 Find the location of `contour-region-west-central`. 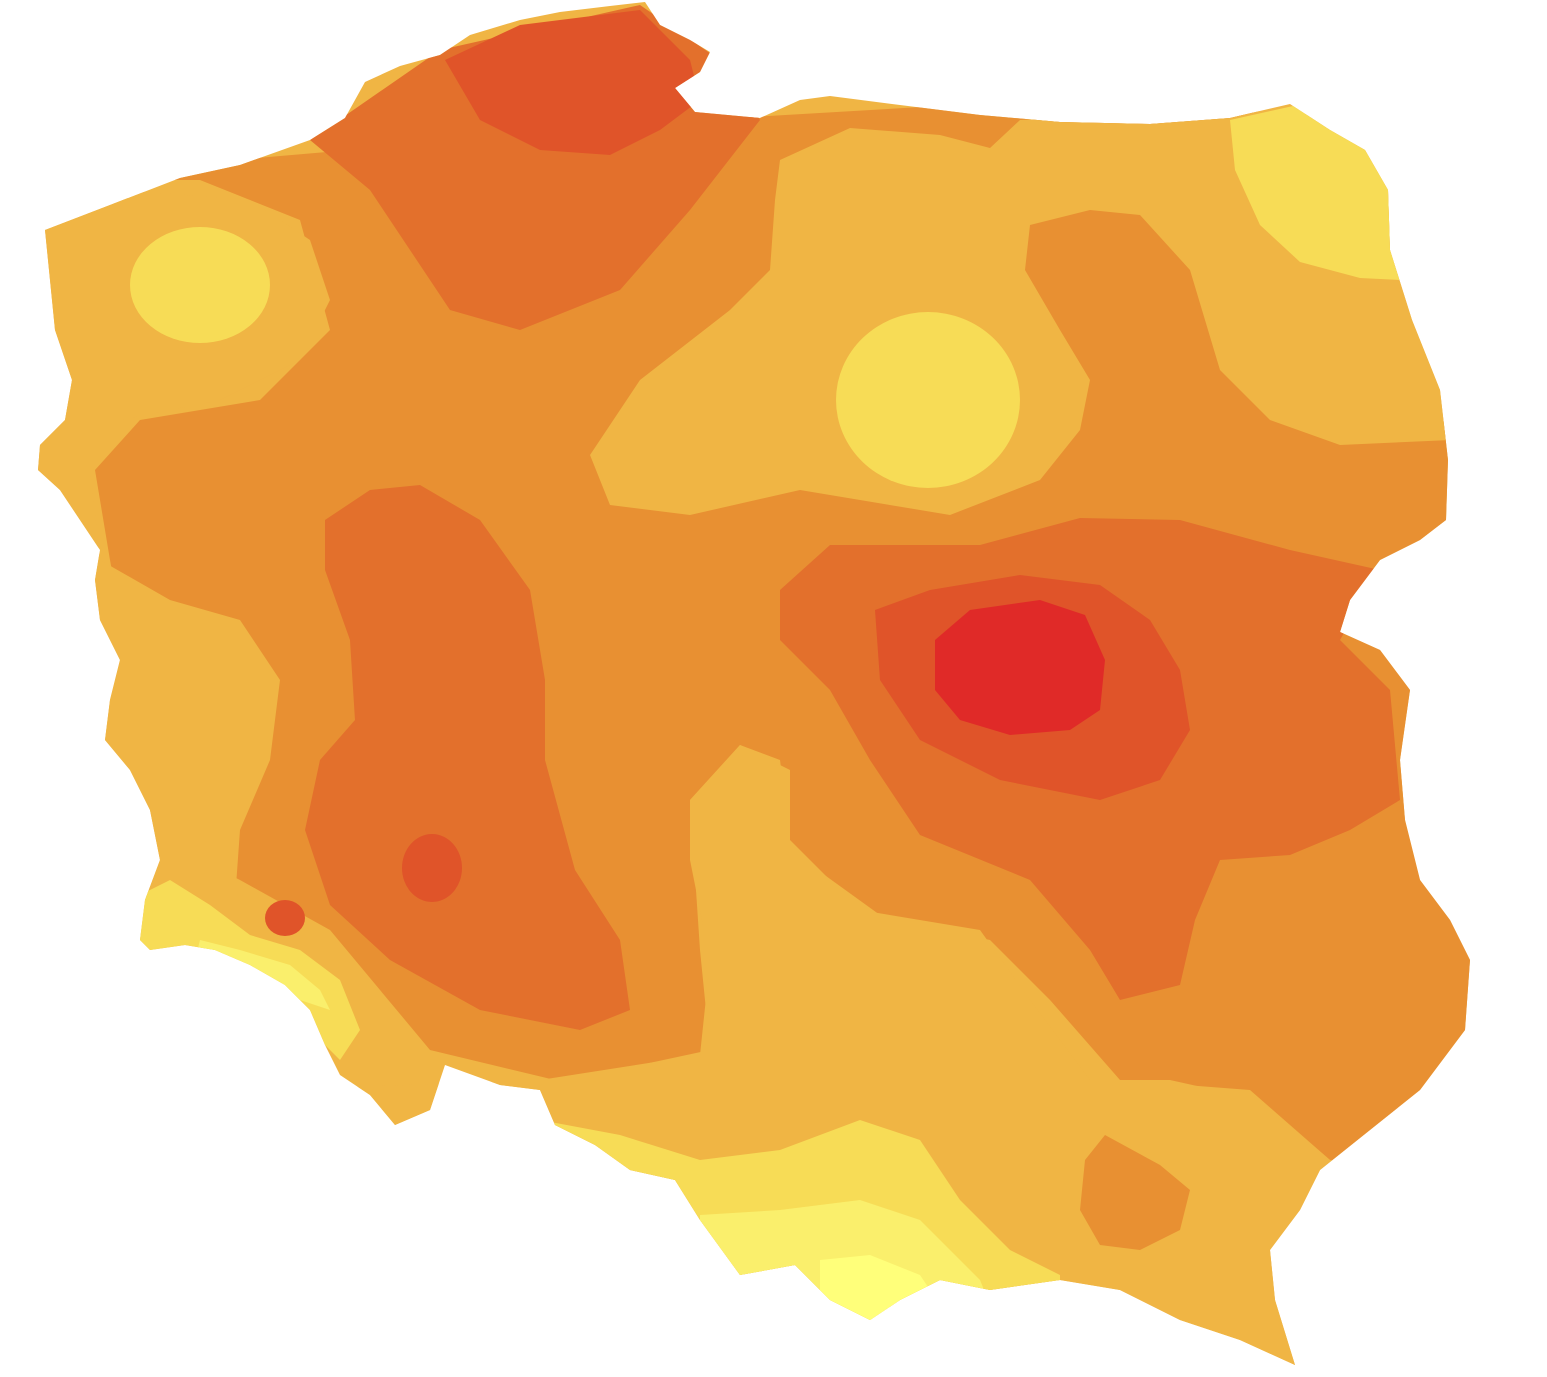

contour-region-west-central is located at coordinates (467, 757).